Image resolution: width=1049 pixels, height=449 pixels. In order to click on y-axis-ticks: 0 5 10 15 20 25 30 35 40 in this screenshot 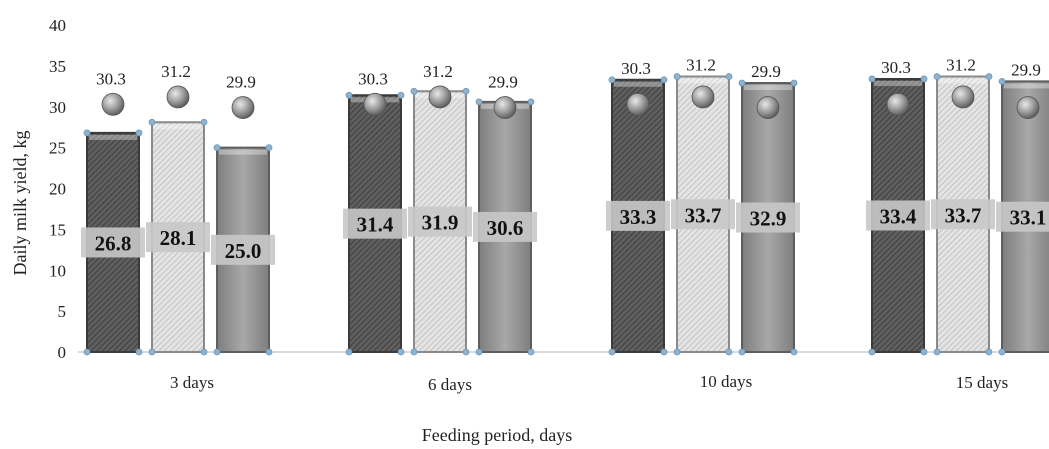, I will do `click(57, 189)`.